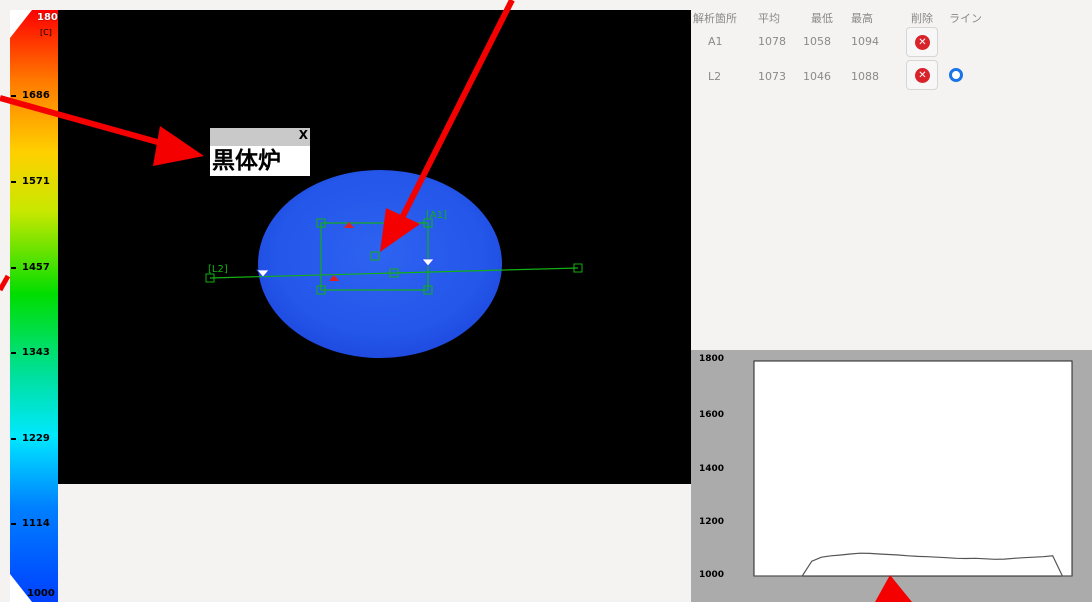 This screenshot has height=602, width=1092. What do you see at coordinates (712, 469) in the screenshot?
I see `y-tick-label: 1400` at bounding box center [712, 469].